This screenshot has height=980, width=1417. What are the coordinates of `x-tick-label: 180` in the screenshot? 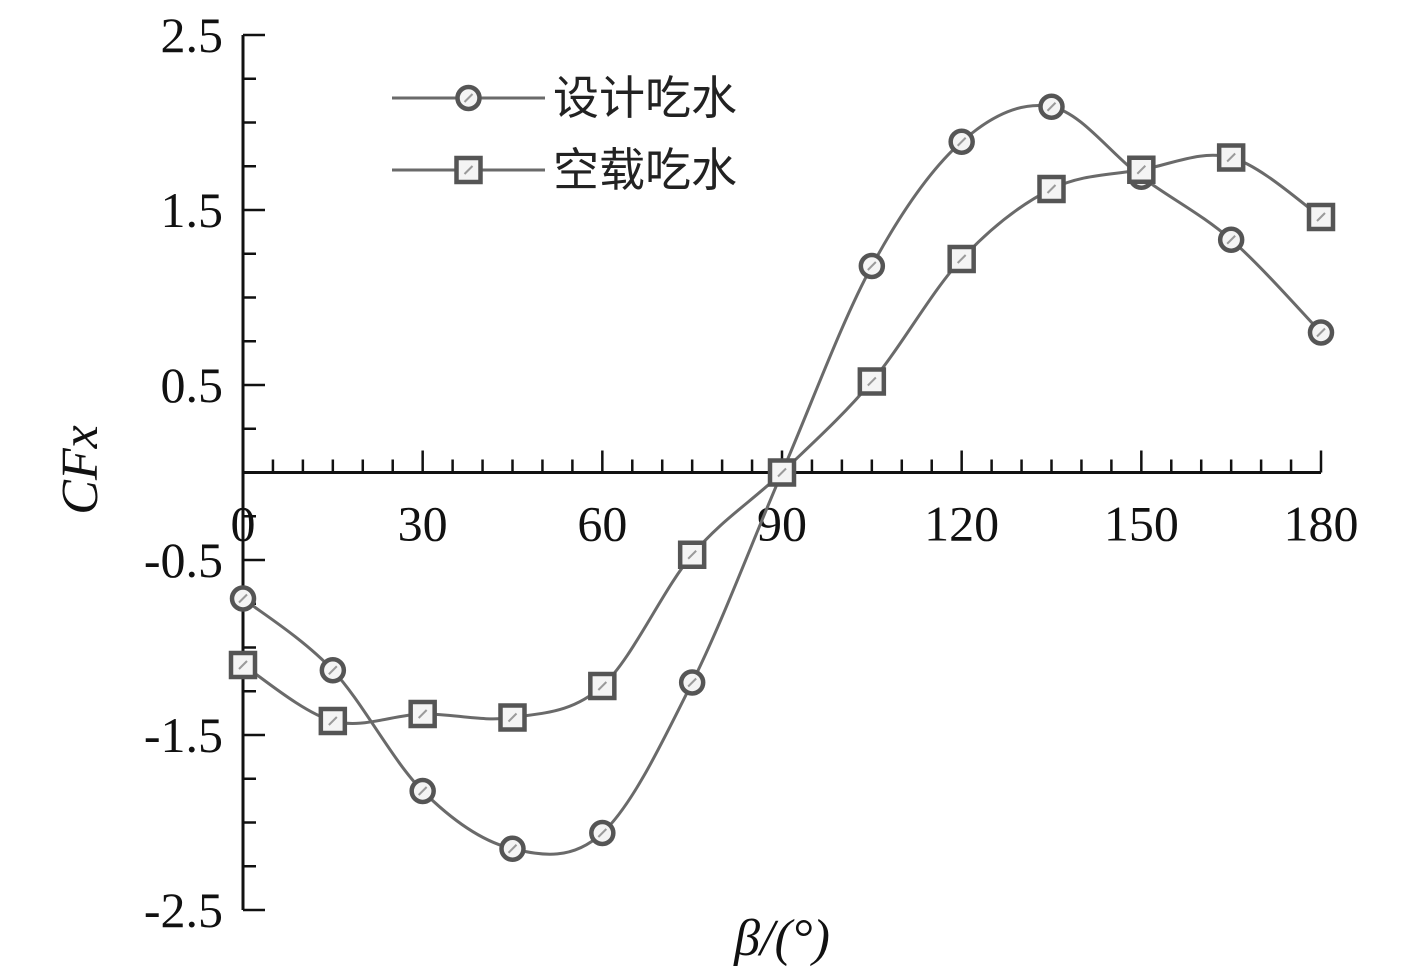 It's located at (1321, 524).